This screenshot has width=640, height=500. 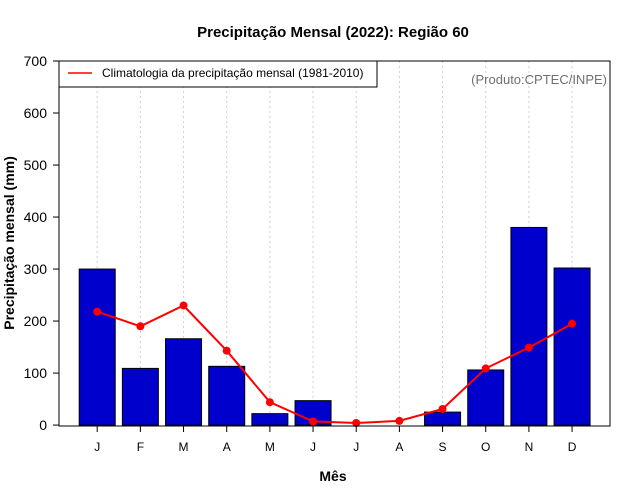 What do you see at coordinates (36, 61) in the screenshot?
I see `y-tick-label: 700` at bounding box center [36, 61].